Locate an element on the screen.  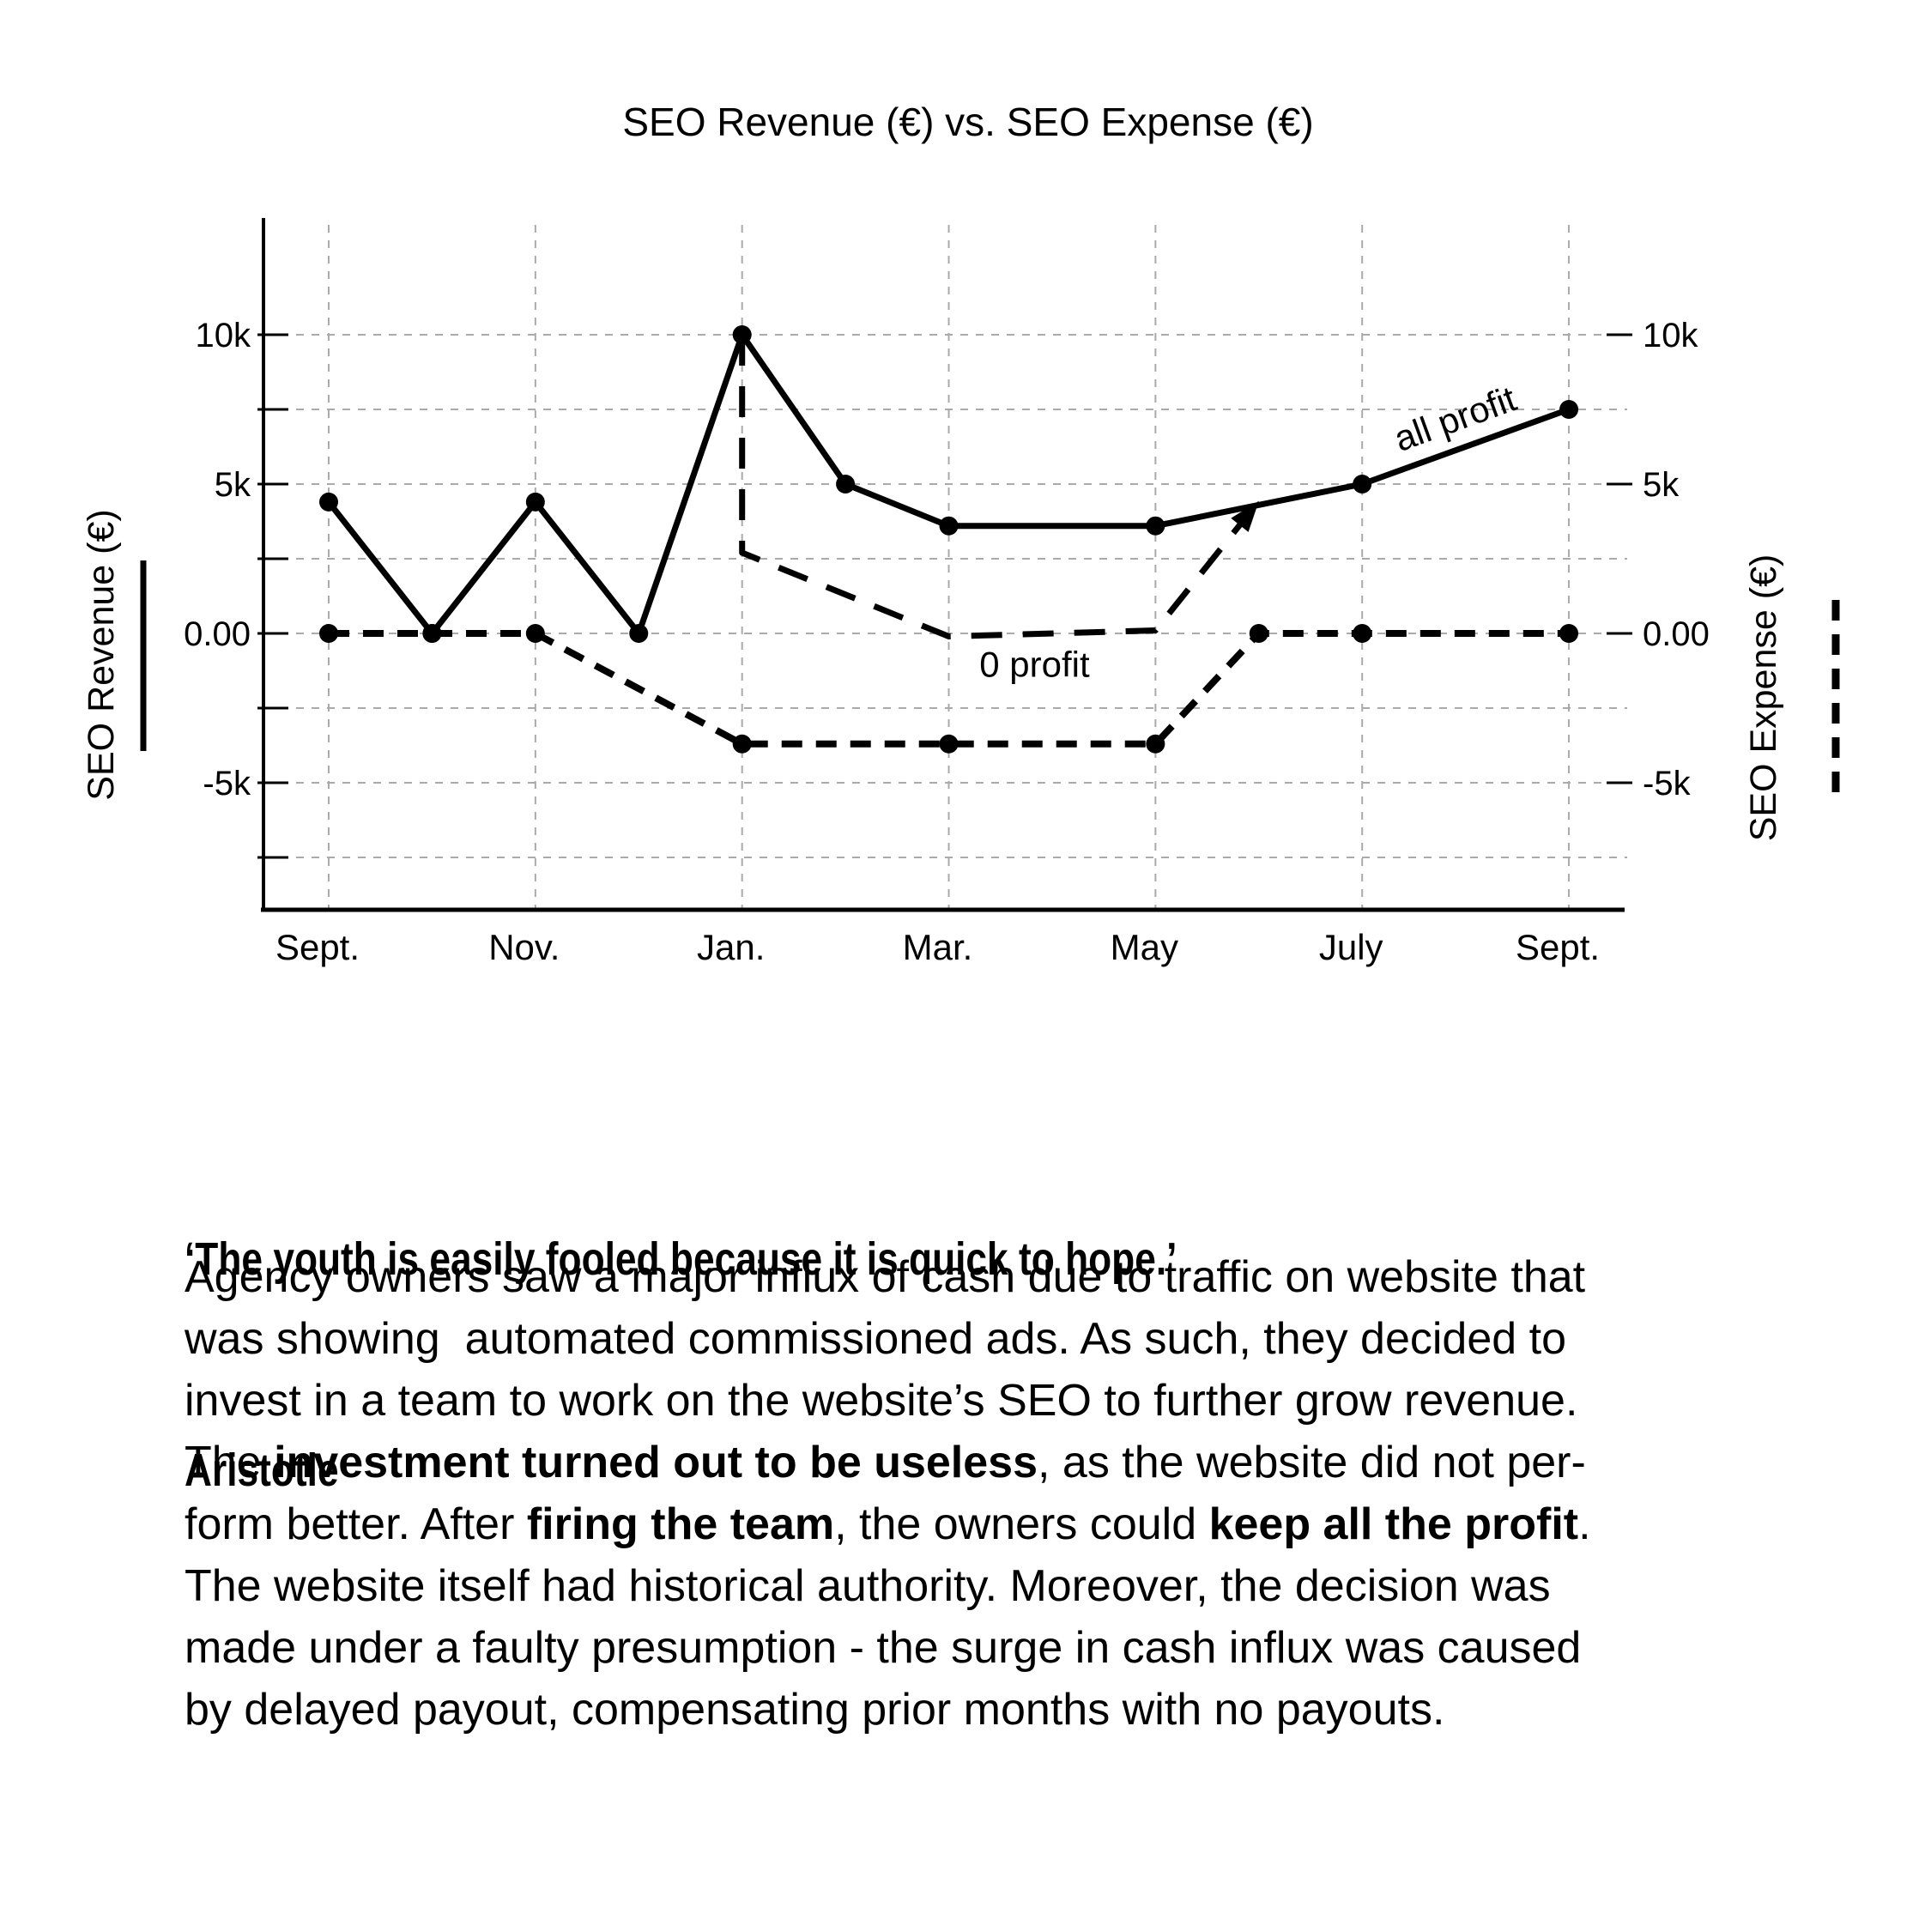
profit-guide-line is located at coordinates (998, 487).